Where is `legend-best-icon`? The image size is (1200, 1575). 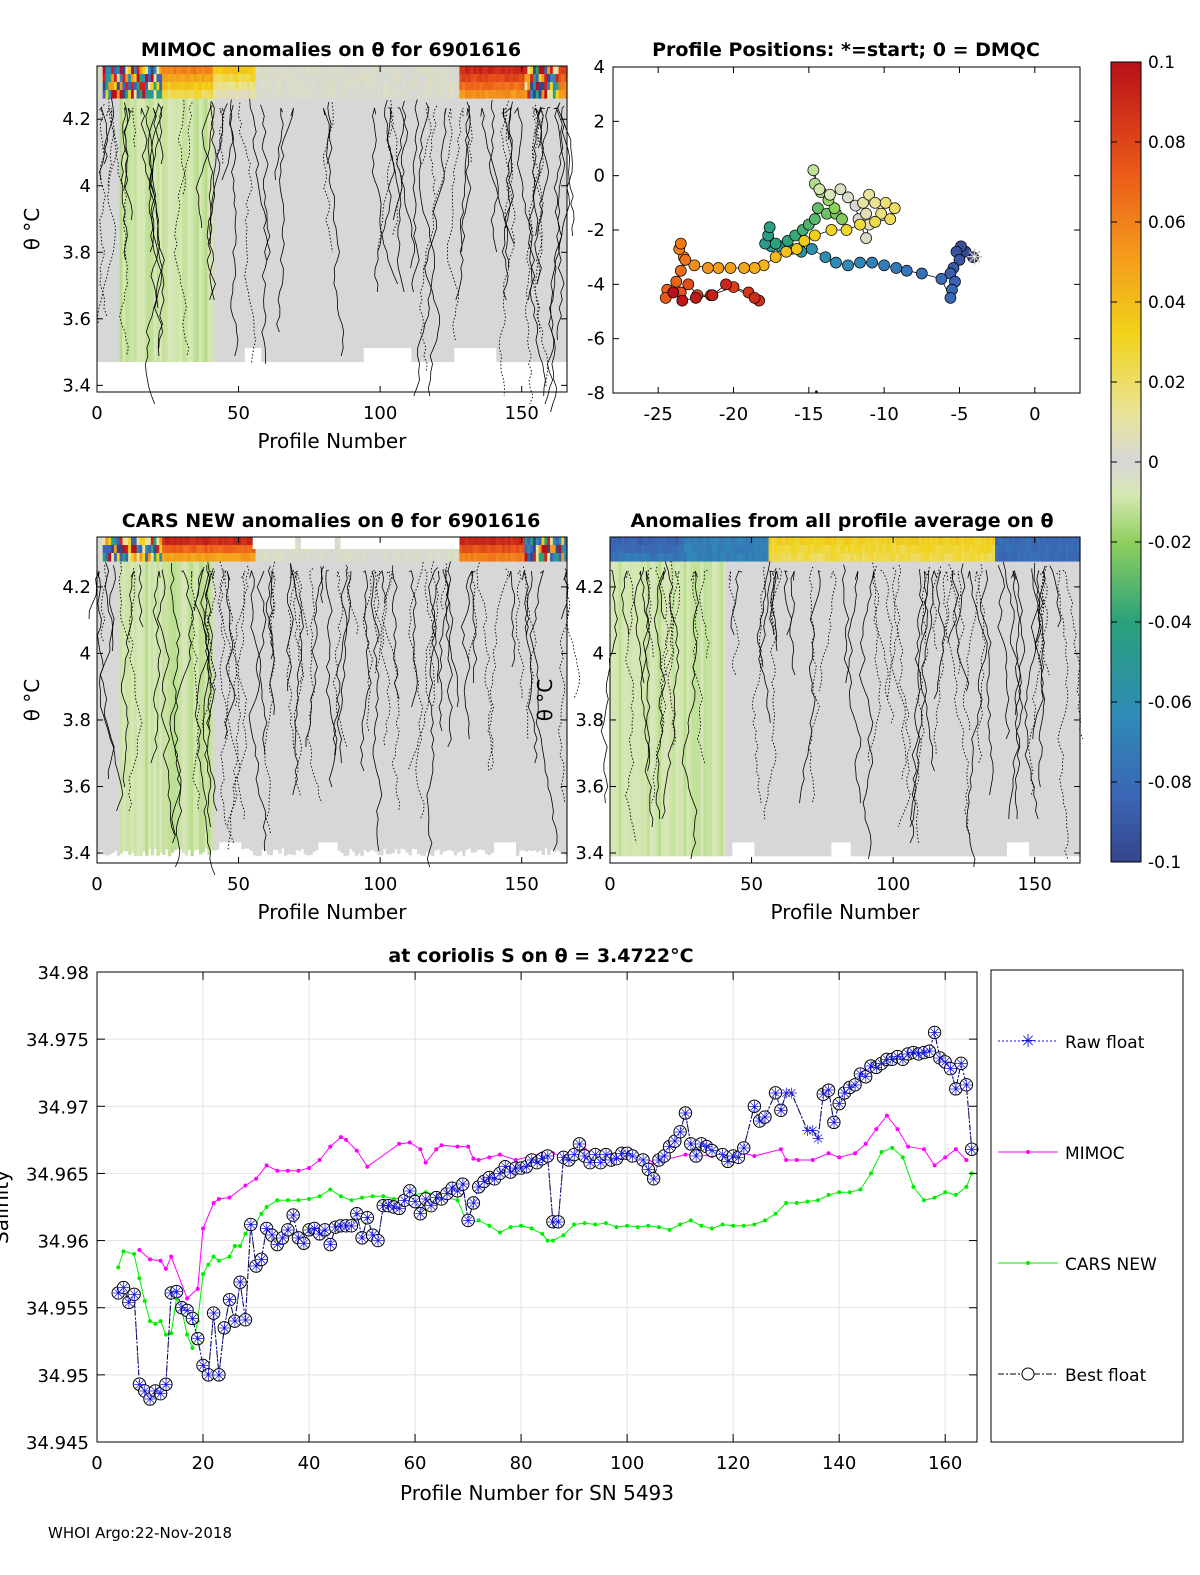
legend-best-icon is located at coordinates (1028, 1374).